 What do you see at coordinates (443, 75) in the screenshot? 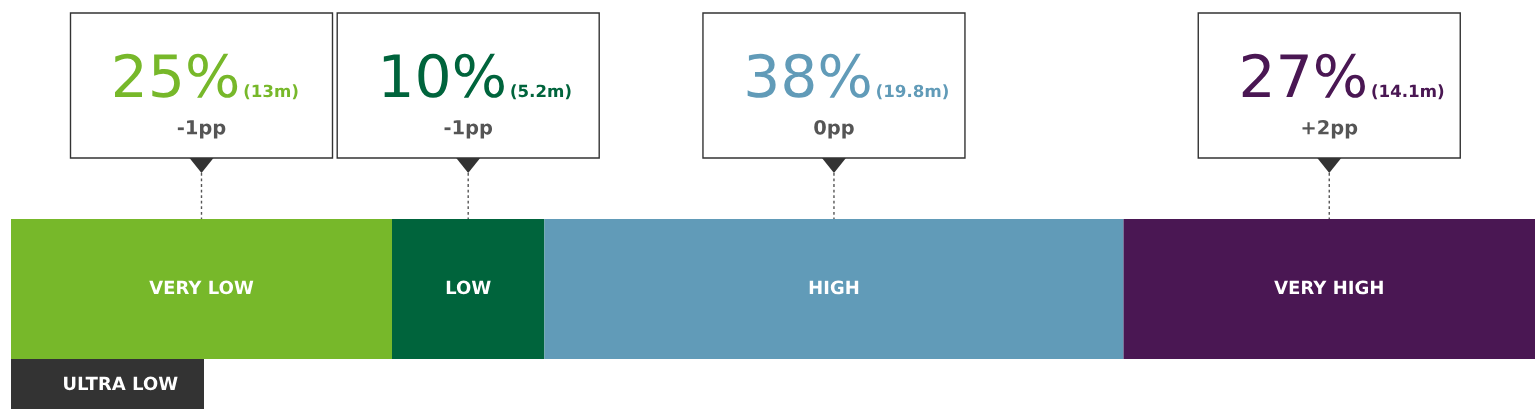
I see `data-label: 10%` at bounding box center [443, 75].